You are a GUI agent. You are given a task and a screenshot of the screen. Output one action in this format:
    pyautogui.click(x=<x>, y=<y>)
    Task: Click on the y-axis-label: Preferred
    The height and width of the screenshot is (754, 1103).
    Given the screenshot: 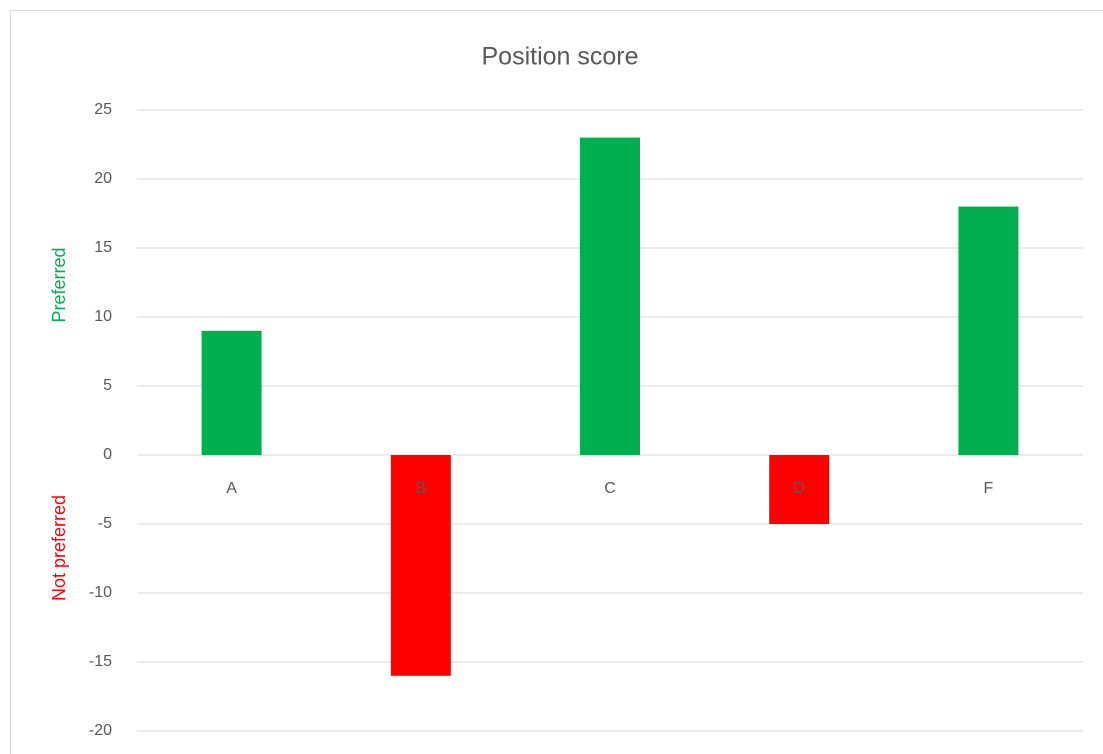 What is the action you would take?
    pyautogui.click(x=59, y=284)
    